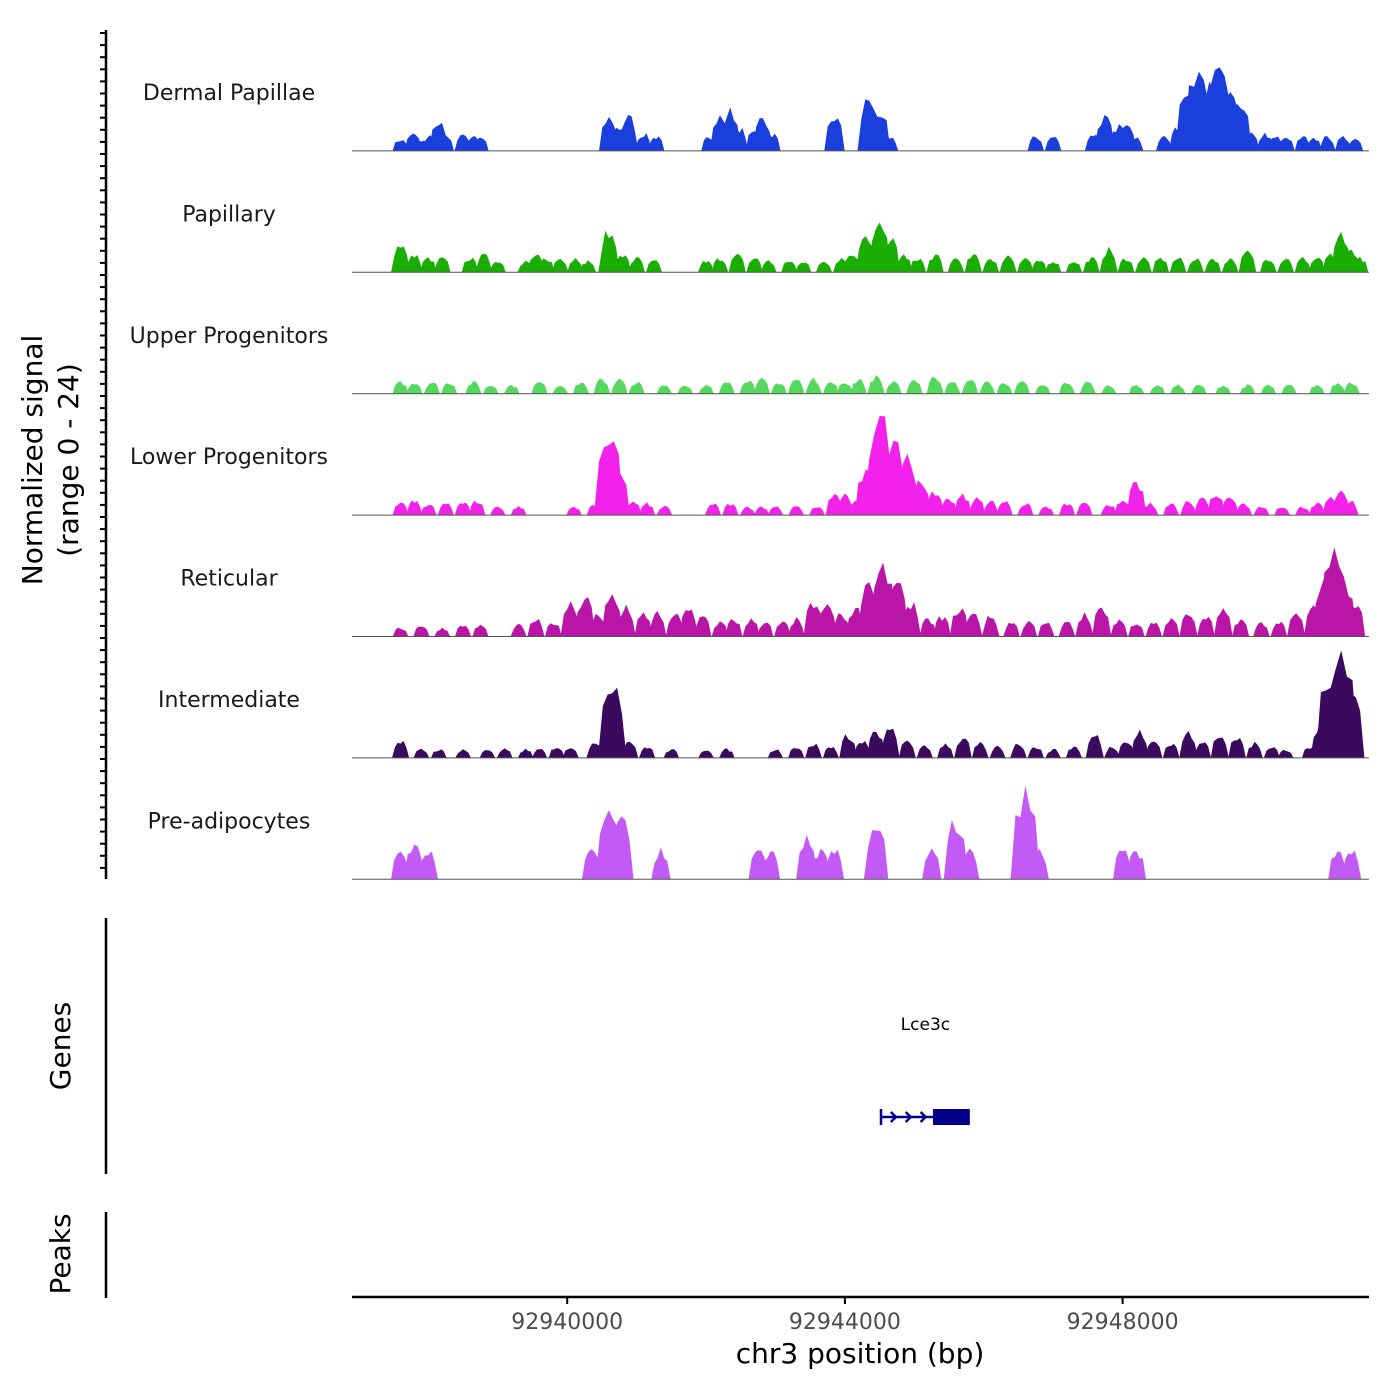 Image resolution: width=1400 pixels, height=1400 pixels. What do you see at coordinates (229, 821) in the screenshot?
I see `track-label-pre-adipocytes: Pre-adipocytes` at bounding box center [229, 821].